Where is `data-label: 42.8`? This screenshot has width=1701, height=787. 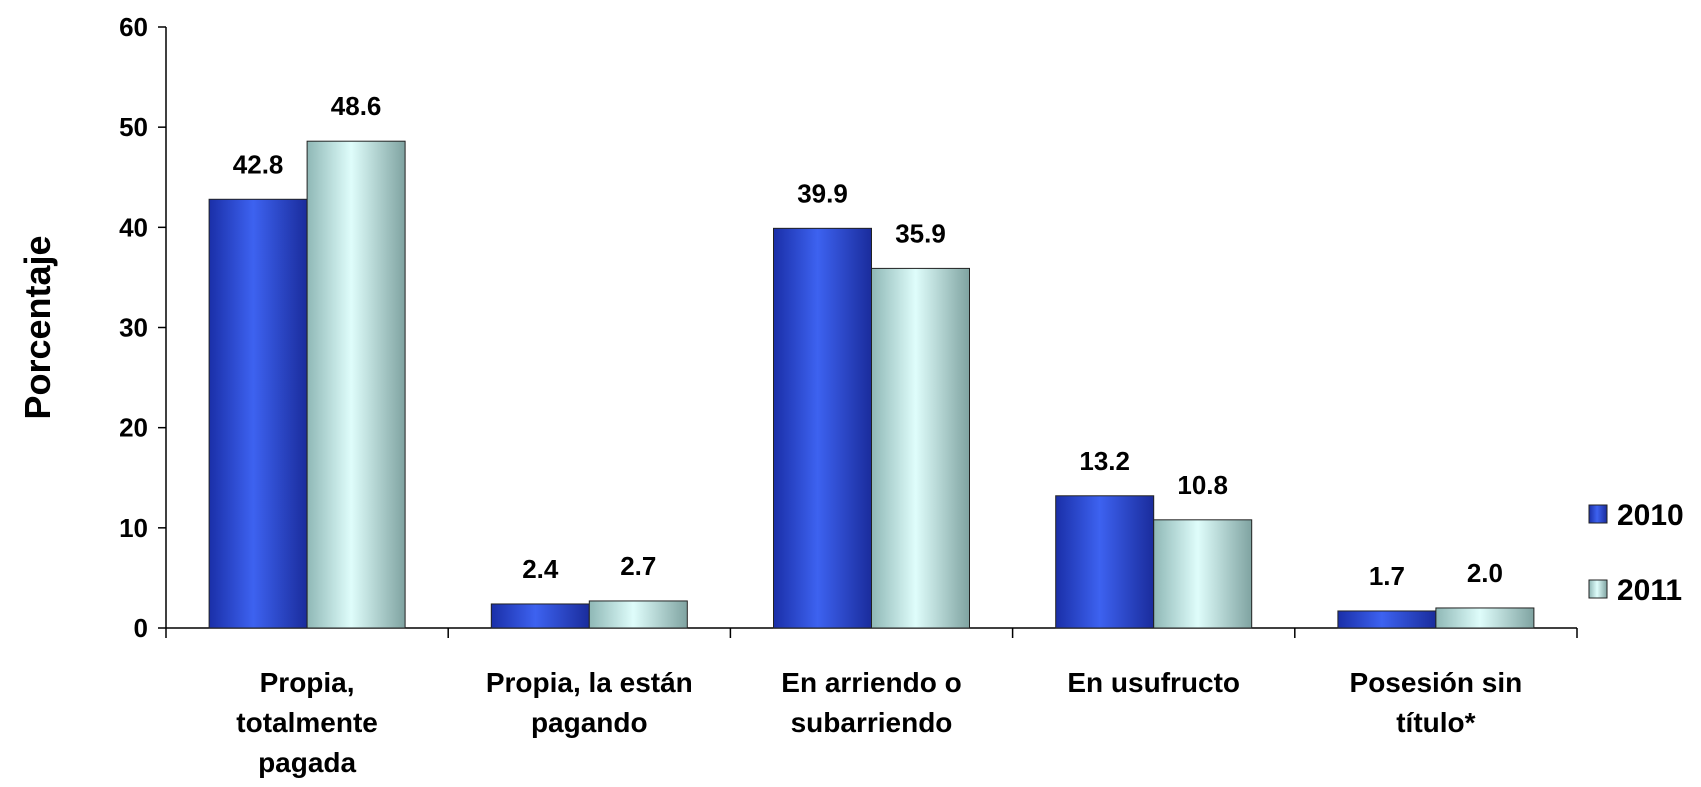 data-label: 42.8 is located at coordinates (258, 164).